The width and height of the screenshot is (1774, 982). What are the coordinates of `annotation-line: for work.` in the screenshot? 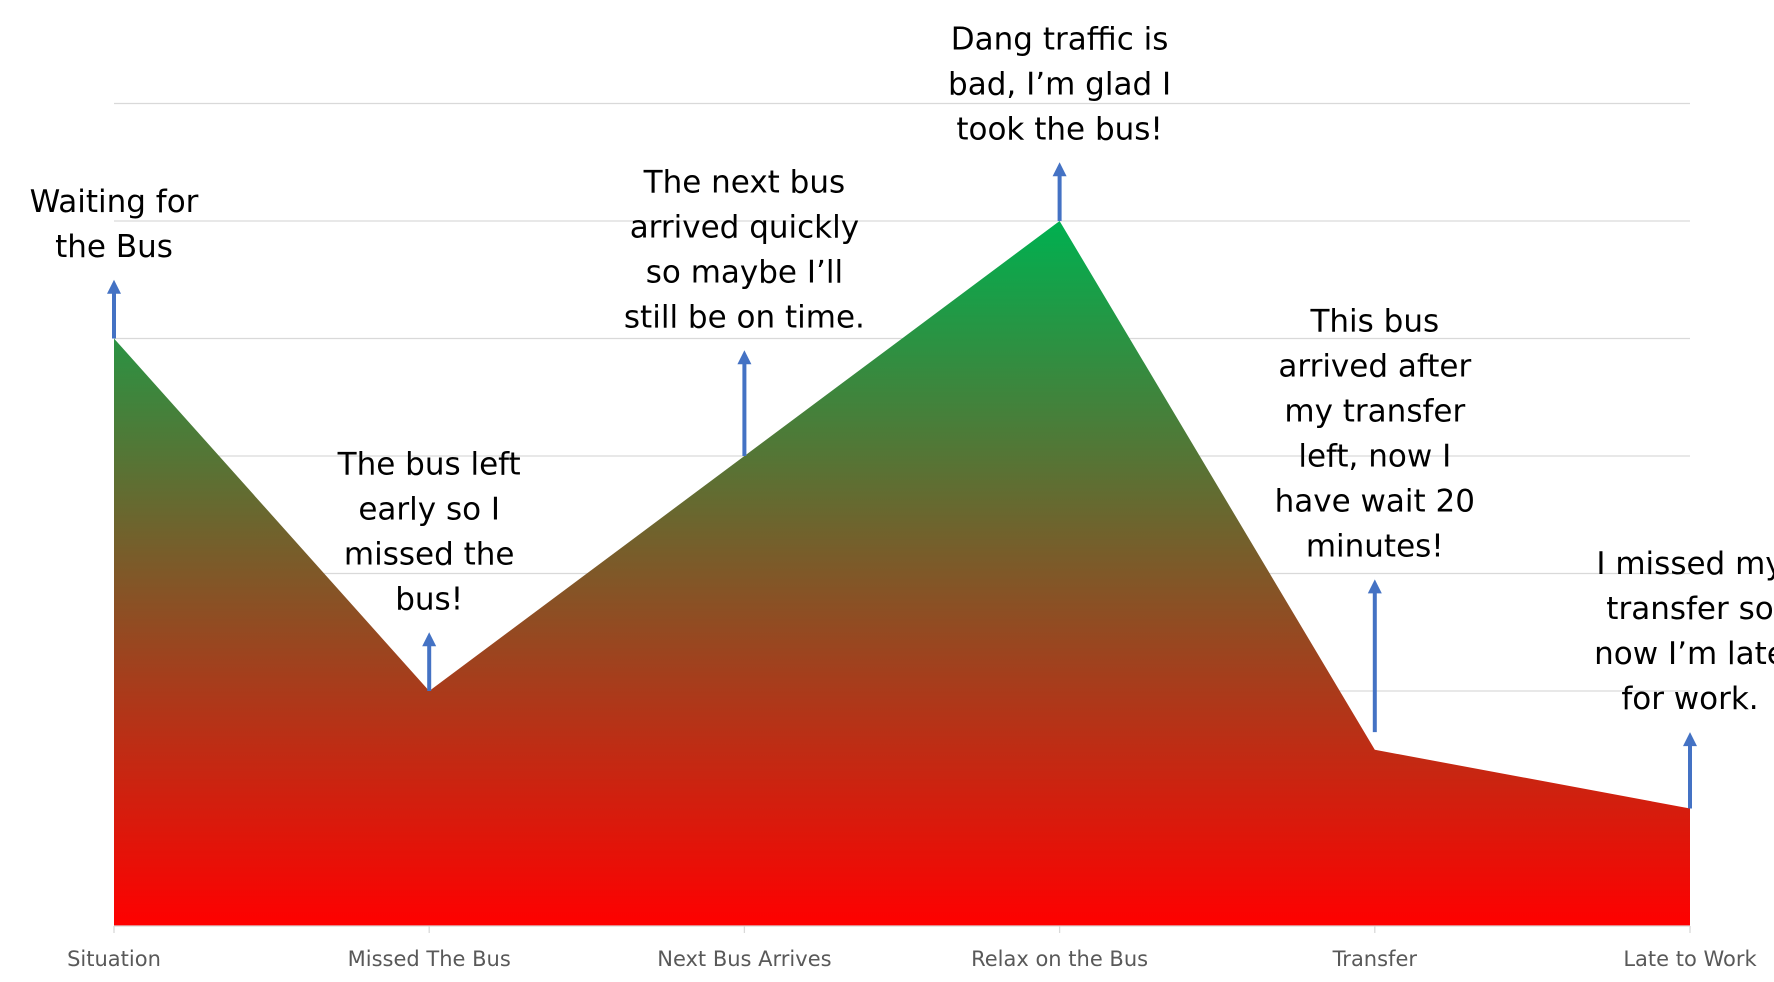 It's located at (1689, 699).